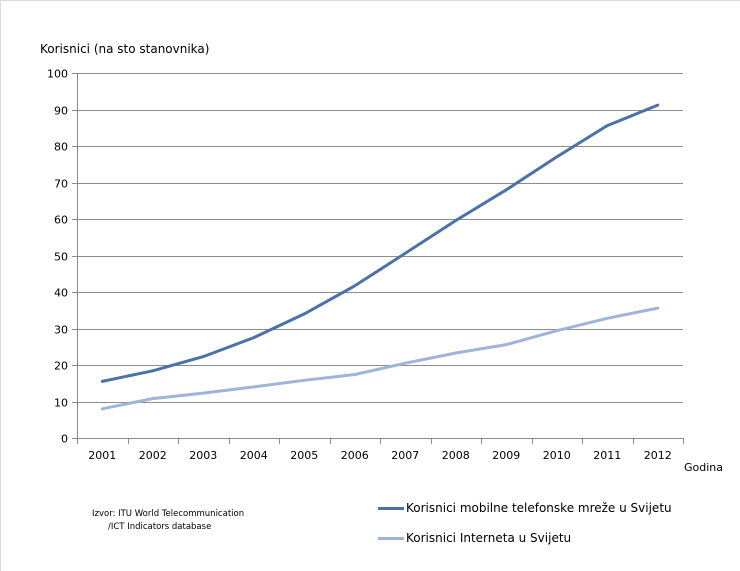  I want to click on source-line-2: /ICT Indicators database, so click(160, 527).